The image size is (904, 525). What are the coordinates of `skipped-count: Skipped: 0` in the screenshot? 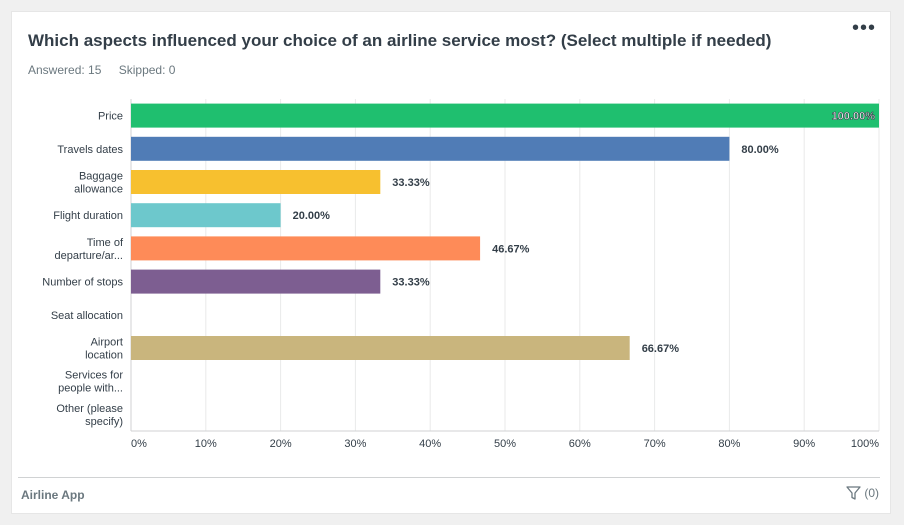 It's located at (147, 70).